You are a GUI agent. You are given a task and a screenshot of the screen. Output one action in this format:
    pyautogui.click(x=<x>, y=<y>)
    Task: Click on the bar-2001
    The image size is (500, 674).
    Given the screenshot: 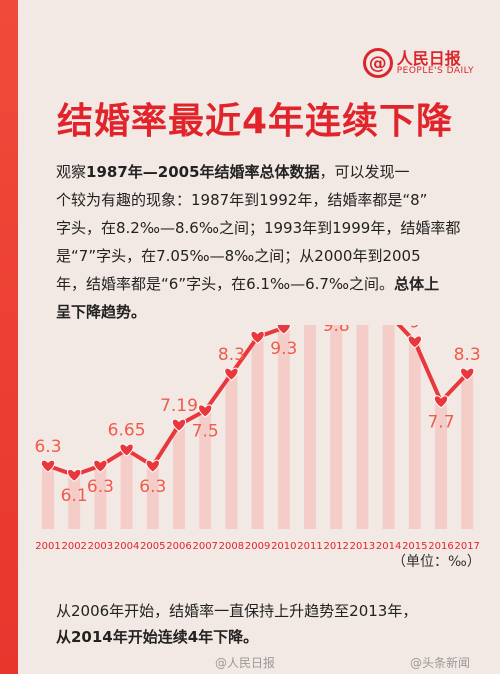 What is the action you would take?
    pyautogui.click(x=48, y=497)
    